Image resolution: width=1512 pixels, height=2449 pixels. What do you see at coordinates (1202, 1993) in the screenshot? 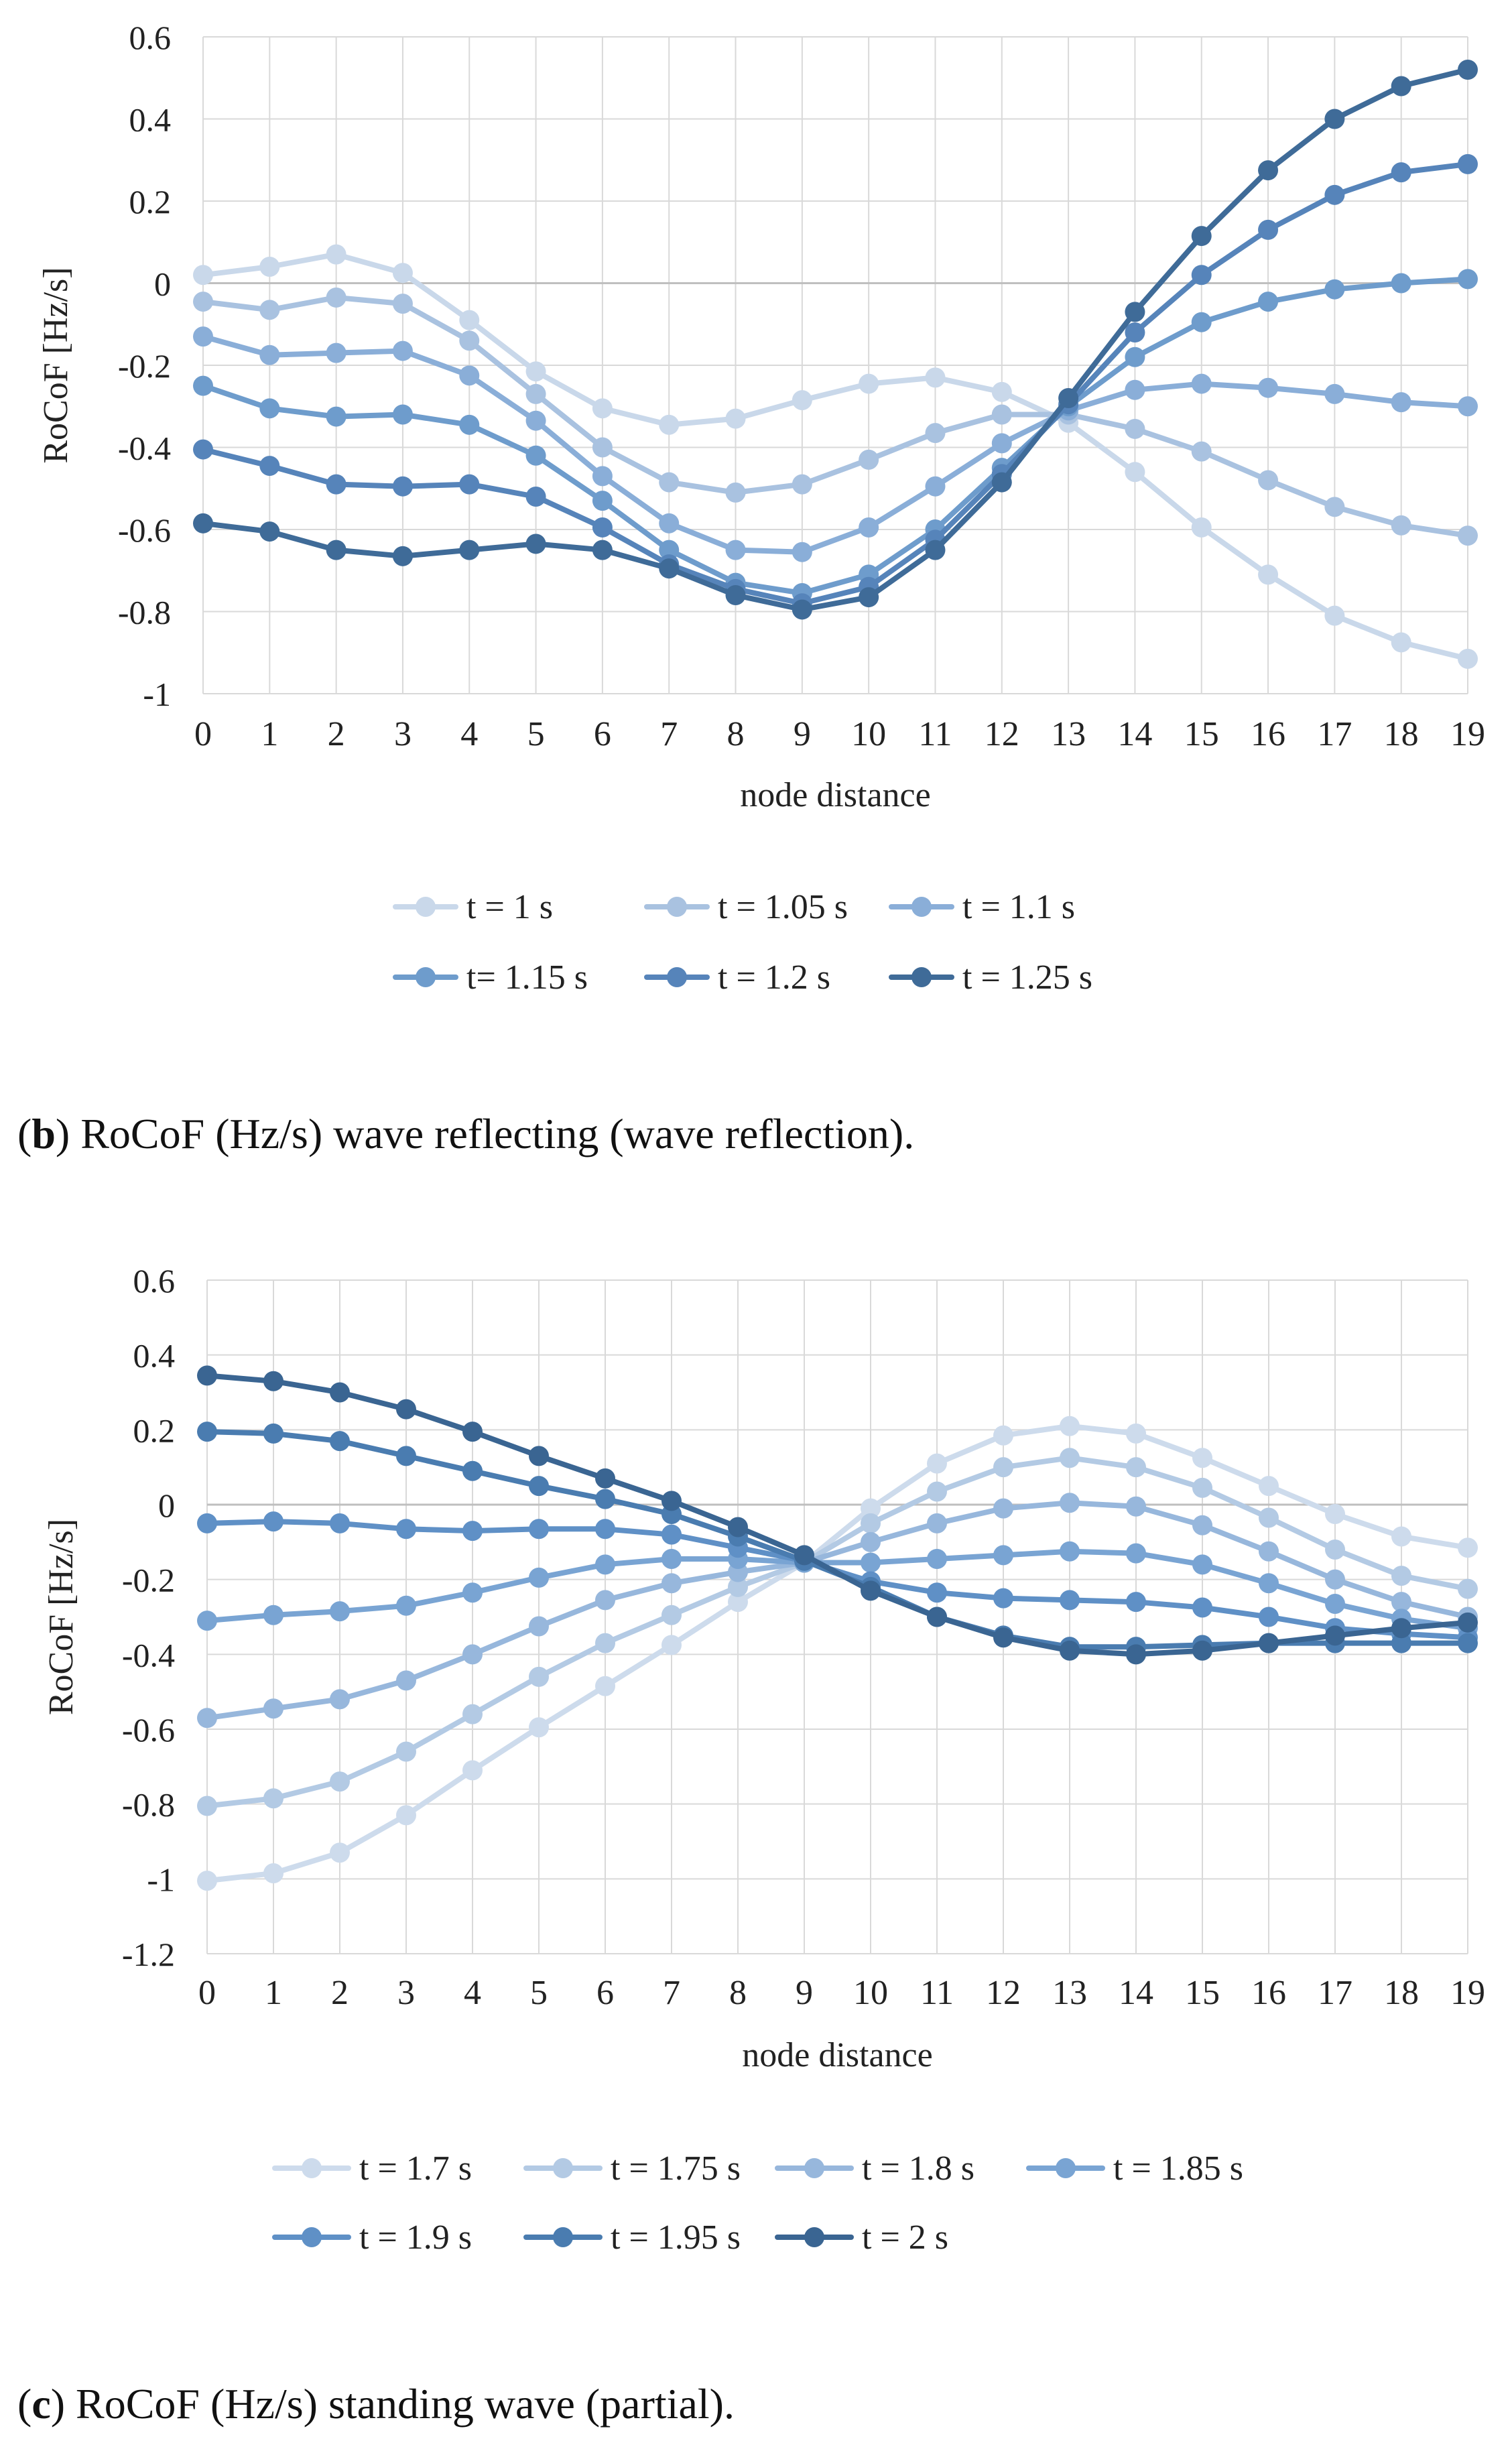
I see `x-tick-label: 15` at bounding box center [1202, 1993].